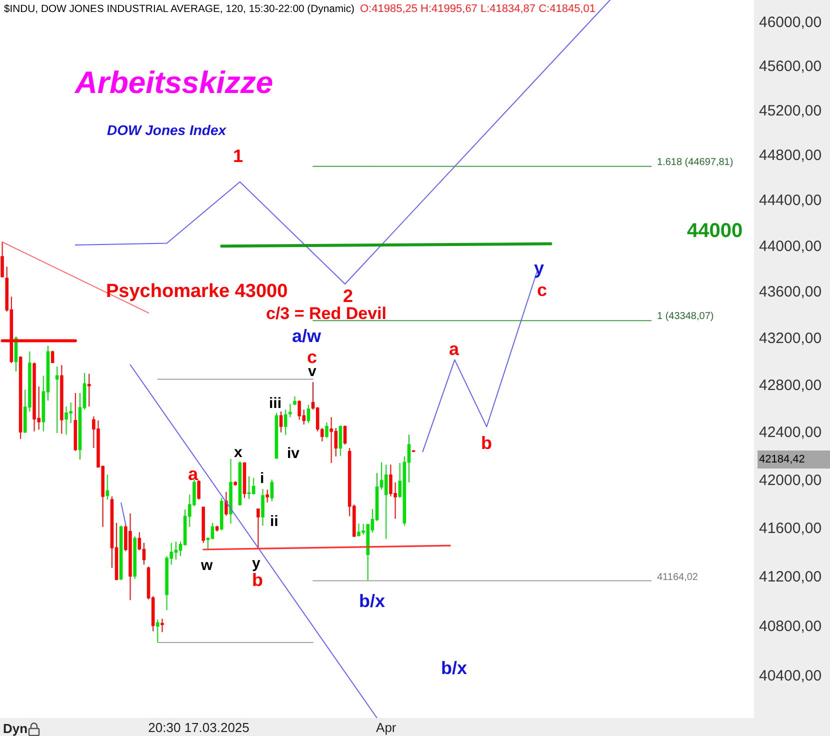 Image resolution: width=830 pixels, height=736 pixels. Describe the element at coordinates (197, 291) in the screenshot. I see `annotation: Psychomarke 43000` at that location.